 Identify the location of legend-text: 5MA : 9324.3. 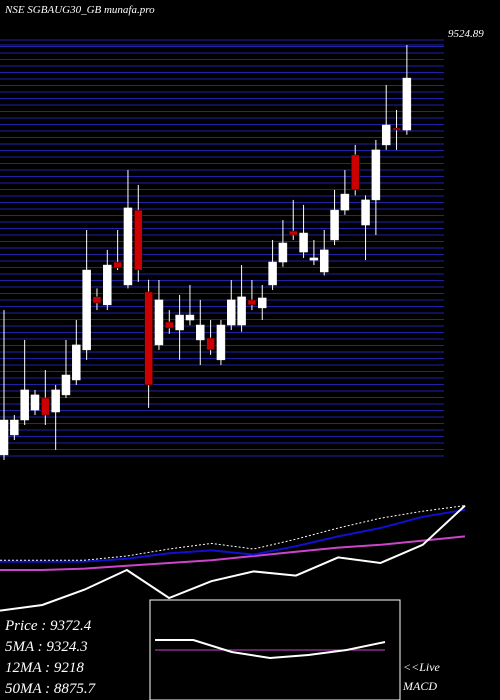
(46, 647).